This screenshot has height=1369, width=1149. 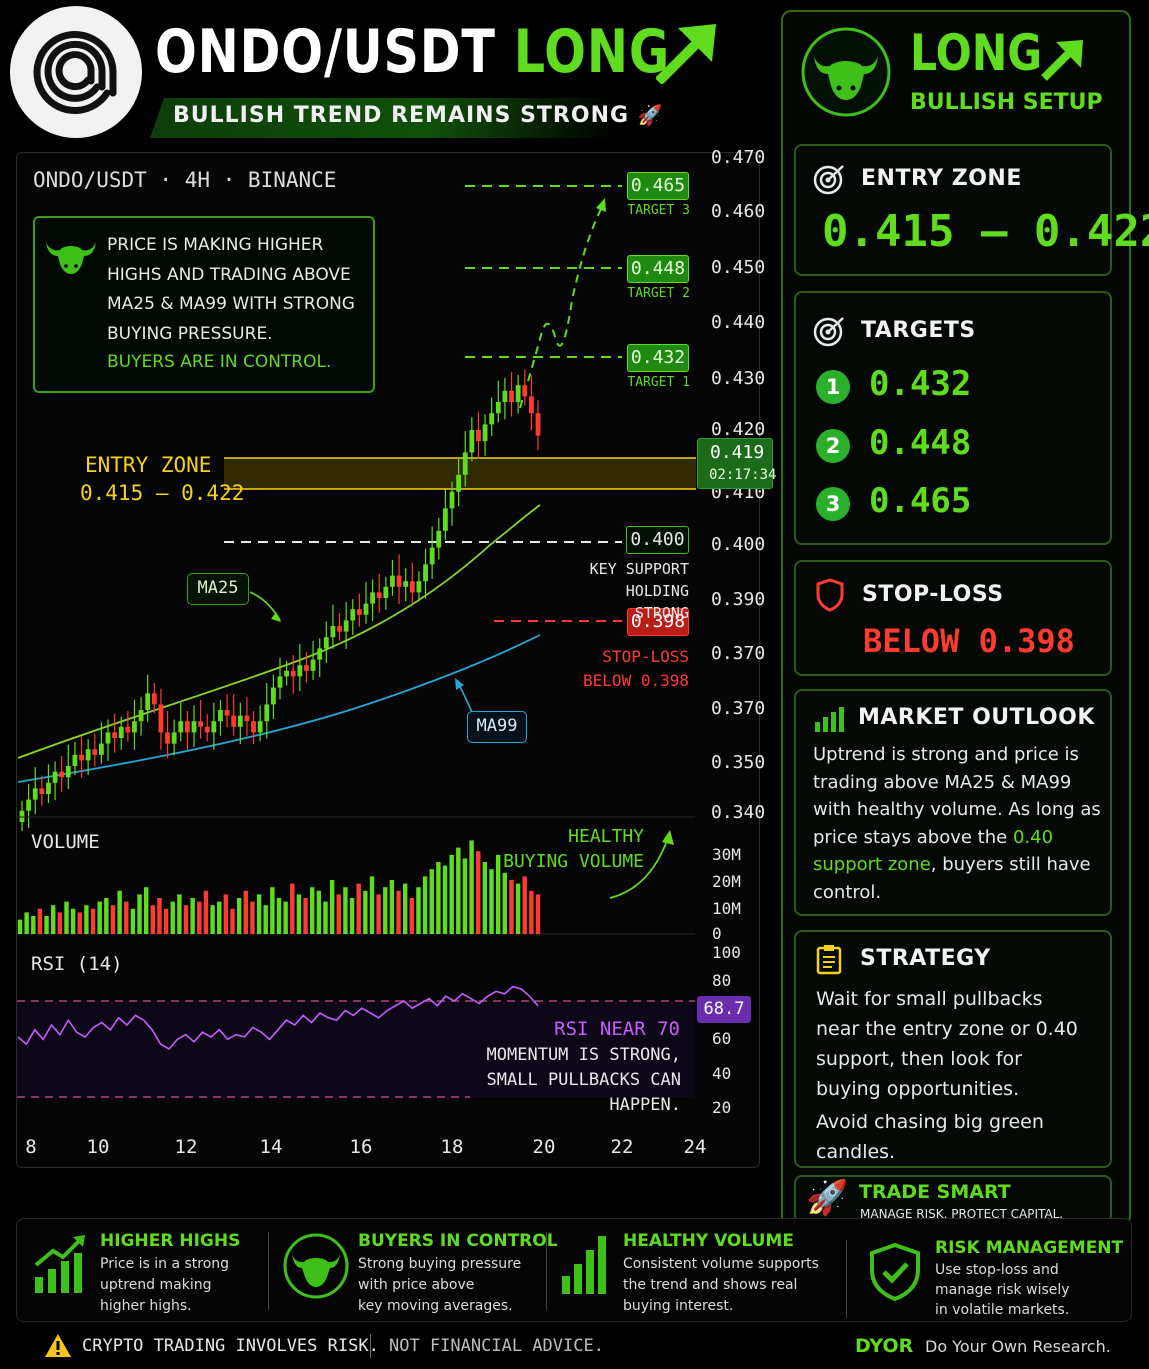 What do you see at coordinates (59, 1264) in the screenshot?
I see `growth-chart-icon` at bounding box center [59, 1264].